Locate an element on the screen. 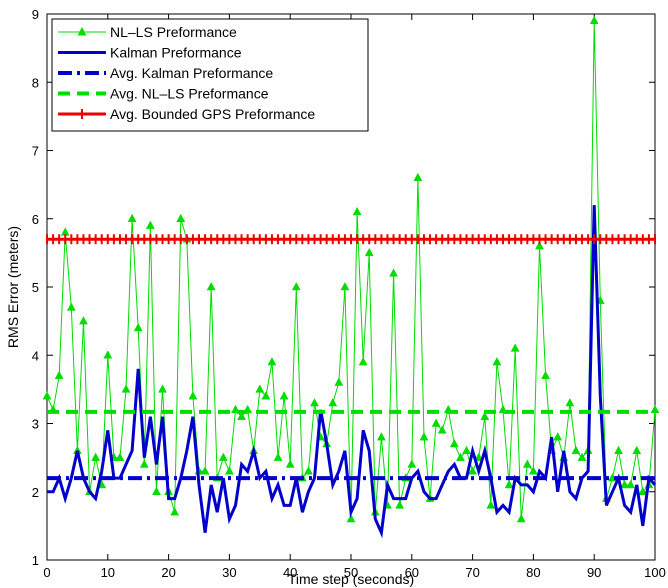 The width and height of the screenshot is (668, 588). y-tick-label: 5 is located at coordinates (35, 287).